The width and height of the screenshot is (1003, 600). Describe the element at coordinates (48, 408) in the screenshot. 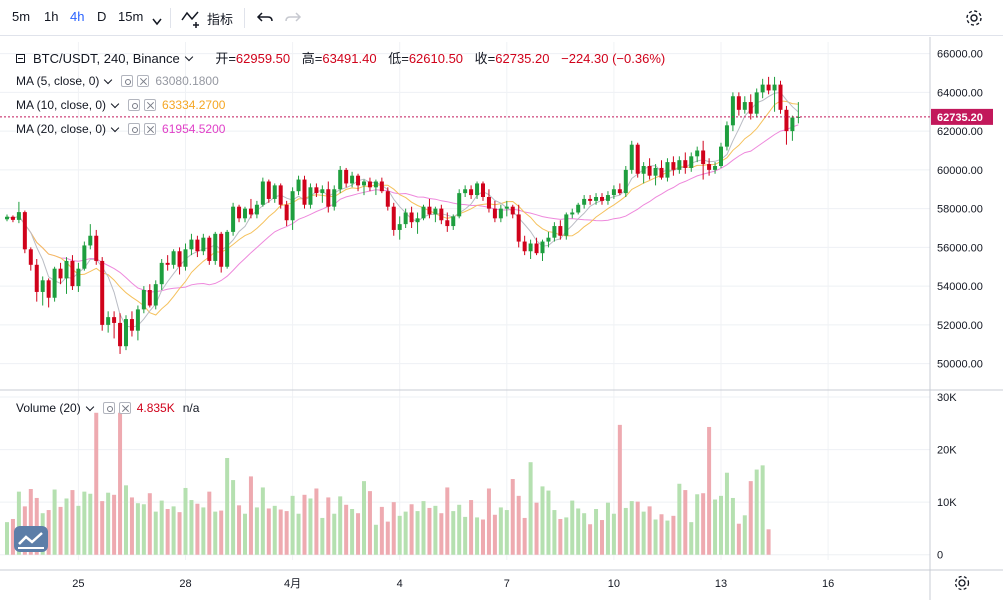

I see `volume-label: Volume (20)` at that location.